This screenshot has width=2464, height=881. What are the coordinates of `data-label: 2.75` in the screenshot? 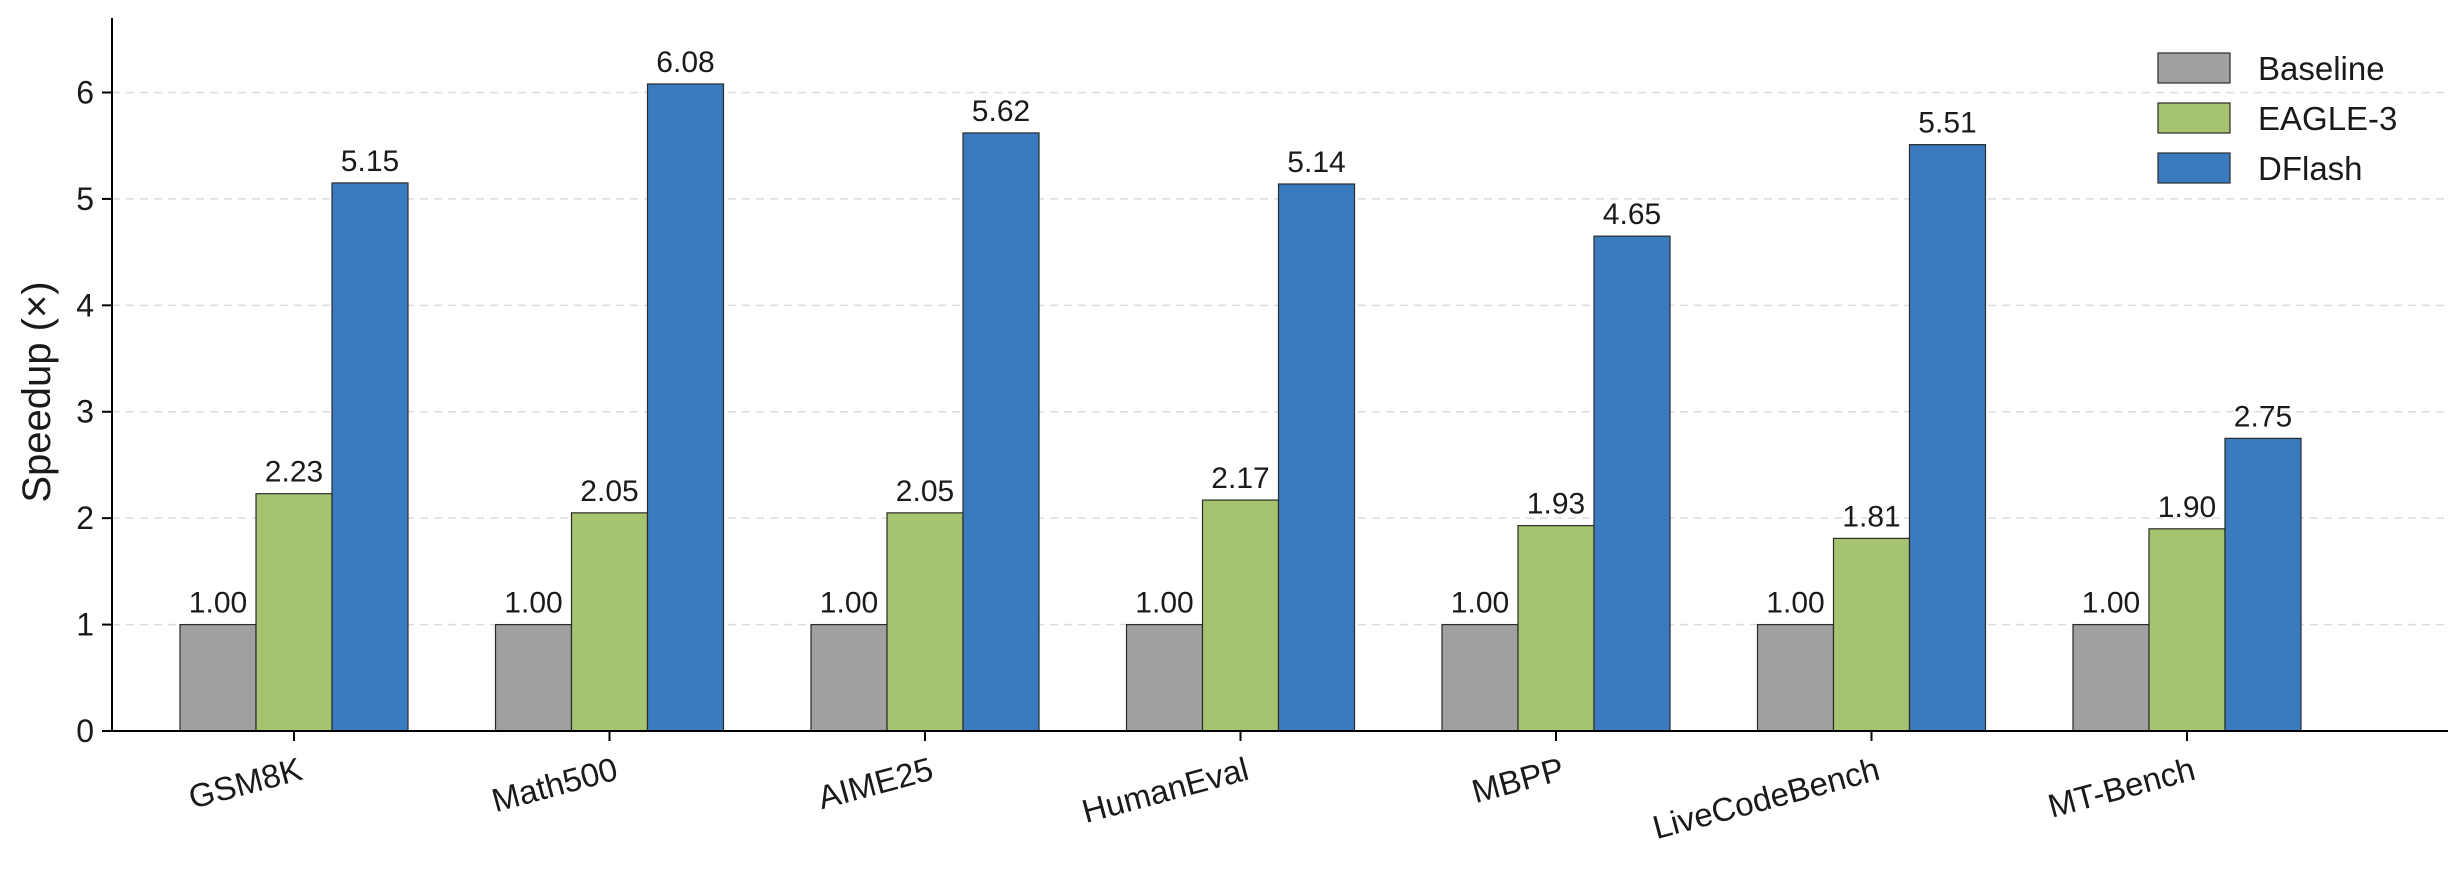 It's located at (2263, 416).